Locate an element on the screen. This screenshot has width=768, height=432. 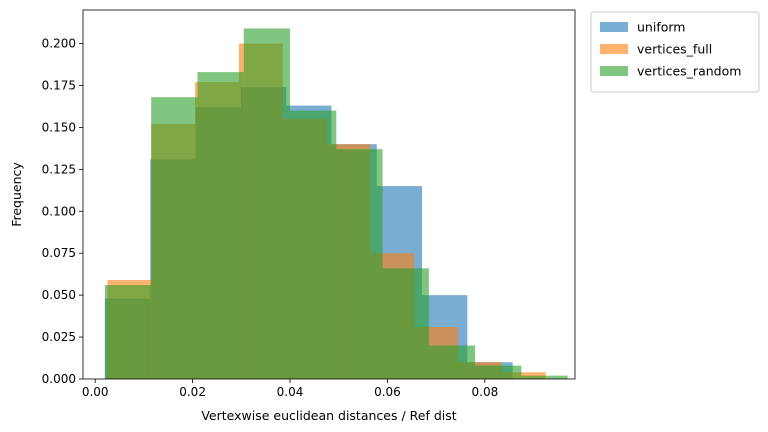
y-tick-label: 0.075 is located at coordinates (59, 253).